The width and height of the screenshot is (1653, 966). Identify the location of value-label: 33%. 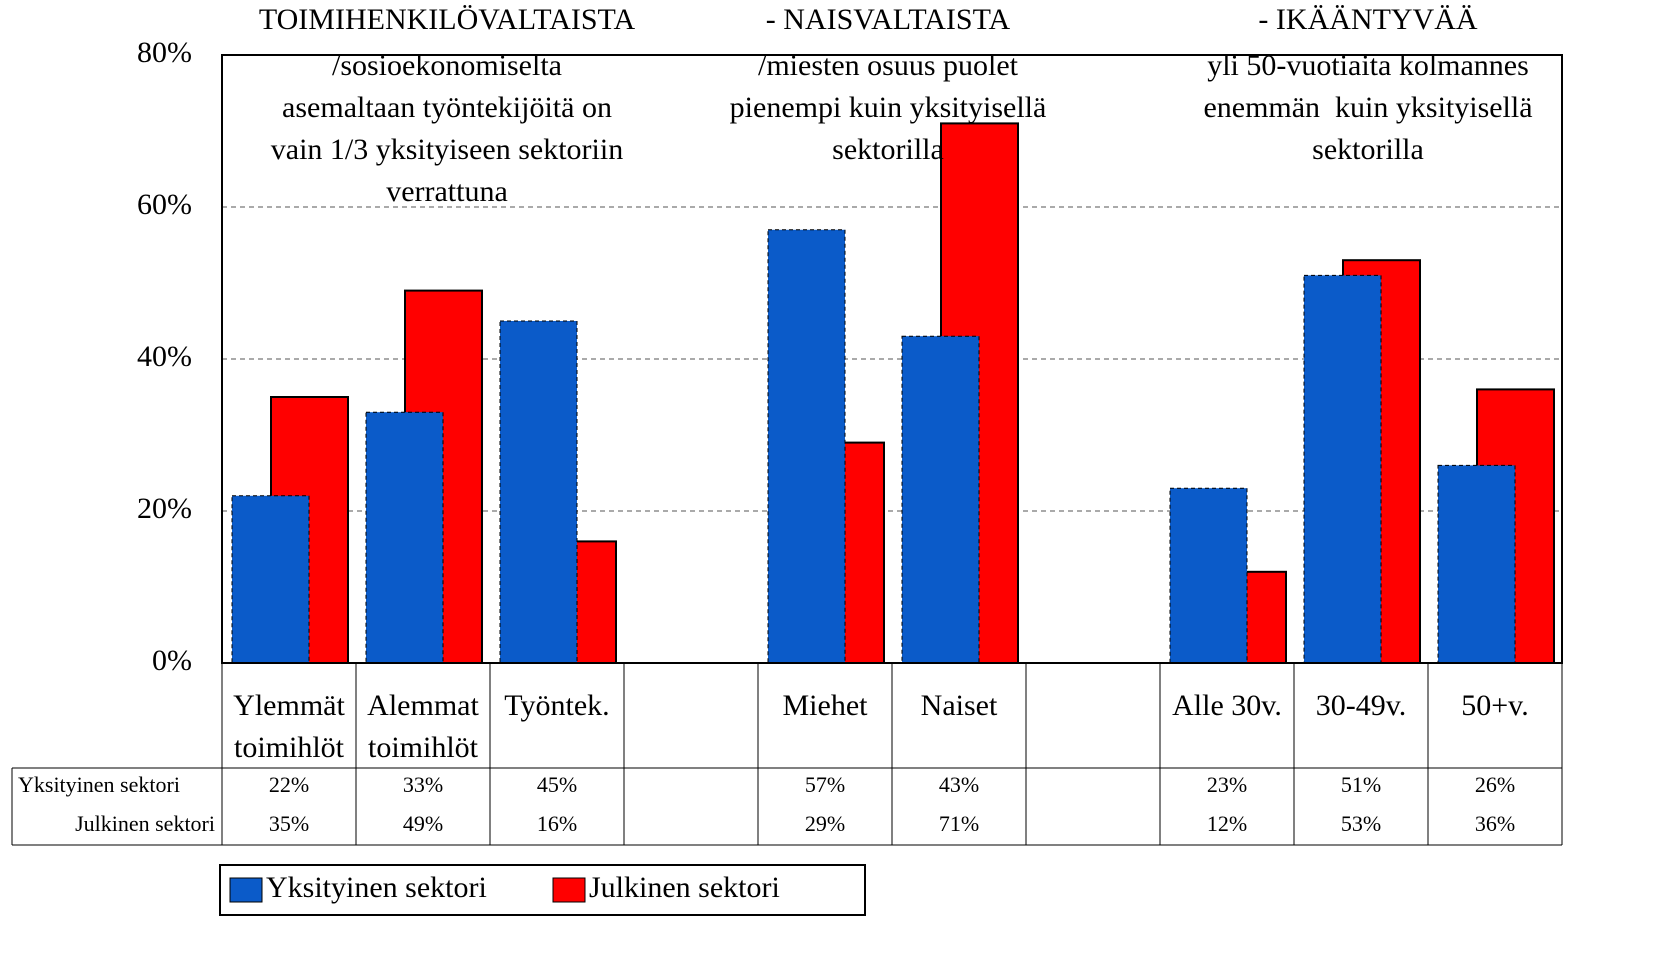
(423, 784).